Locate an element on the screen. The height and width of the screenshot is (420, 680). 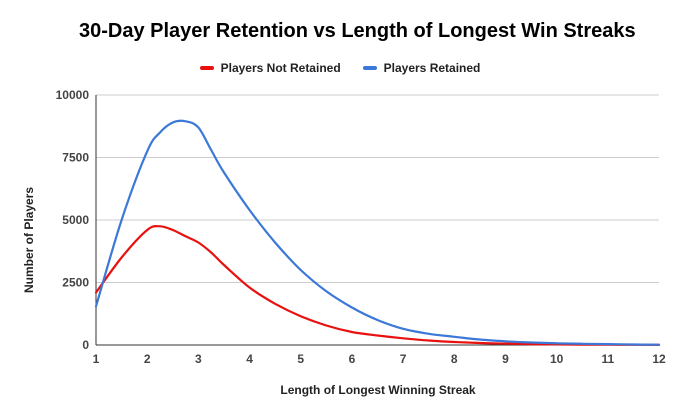
x-axis-title: Length of Longest Winning Streak is located at coordinates (378, 390).